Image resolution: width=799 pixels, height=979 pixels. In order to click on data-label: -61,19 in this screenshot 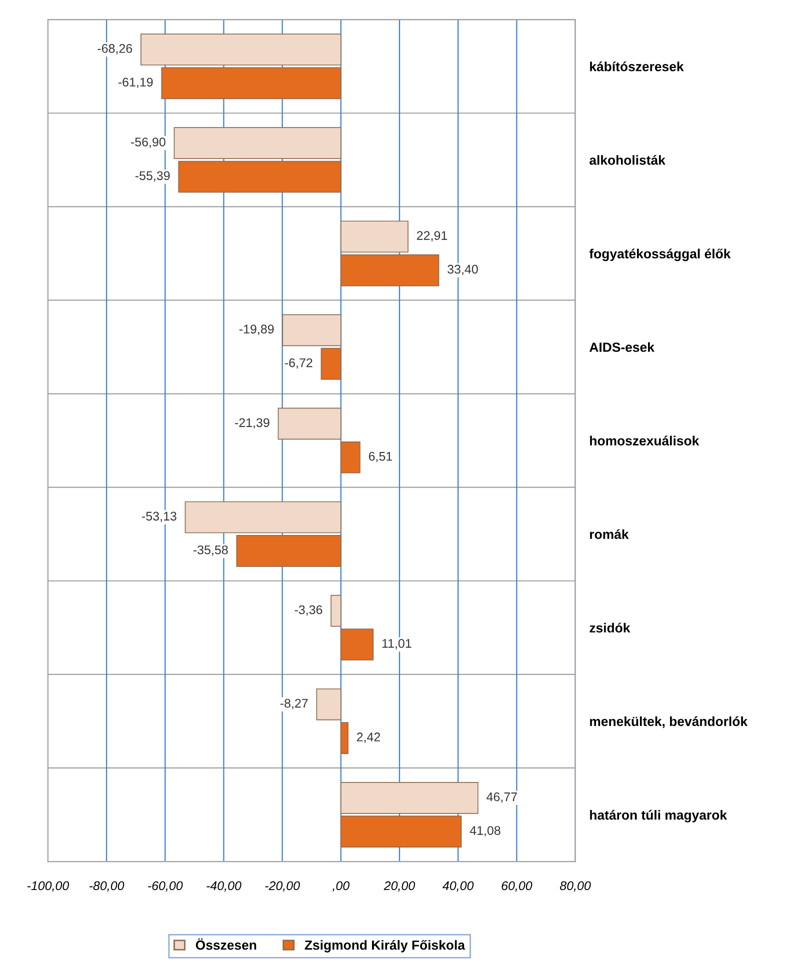, I will do `click(135, 83)`.